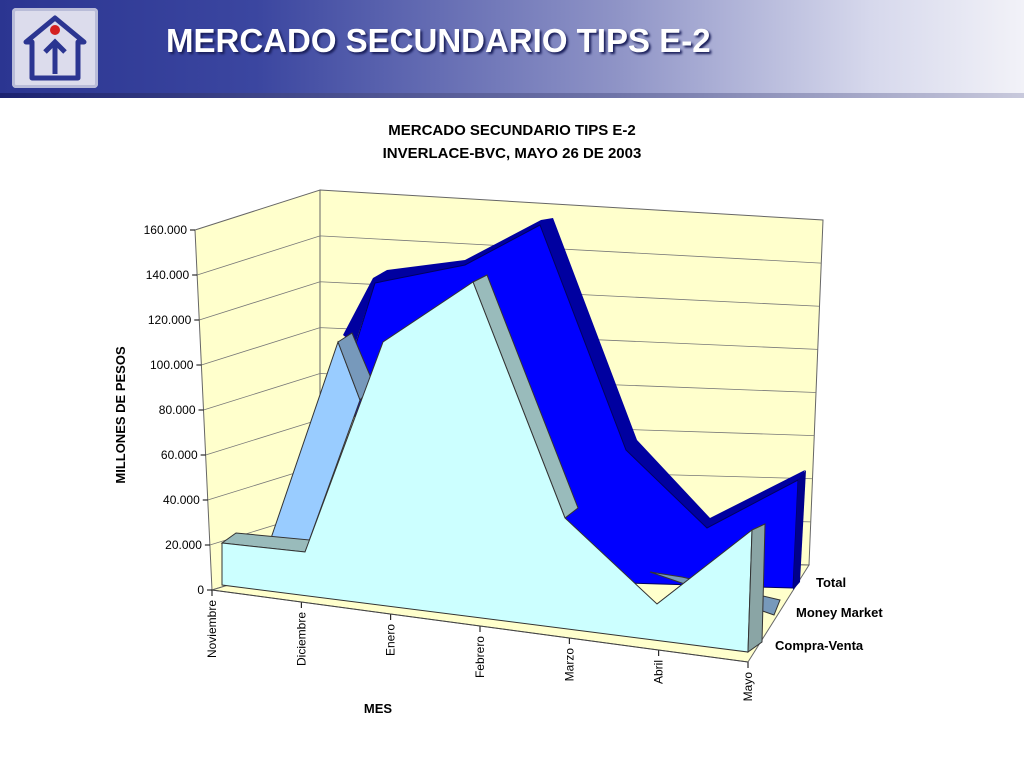  I want to click on chart-subtitle: INVERLACE-BVC, MAYO 26 DE 2003, so click(512, 153).